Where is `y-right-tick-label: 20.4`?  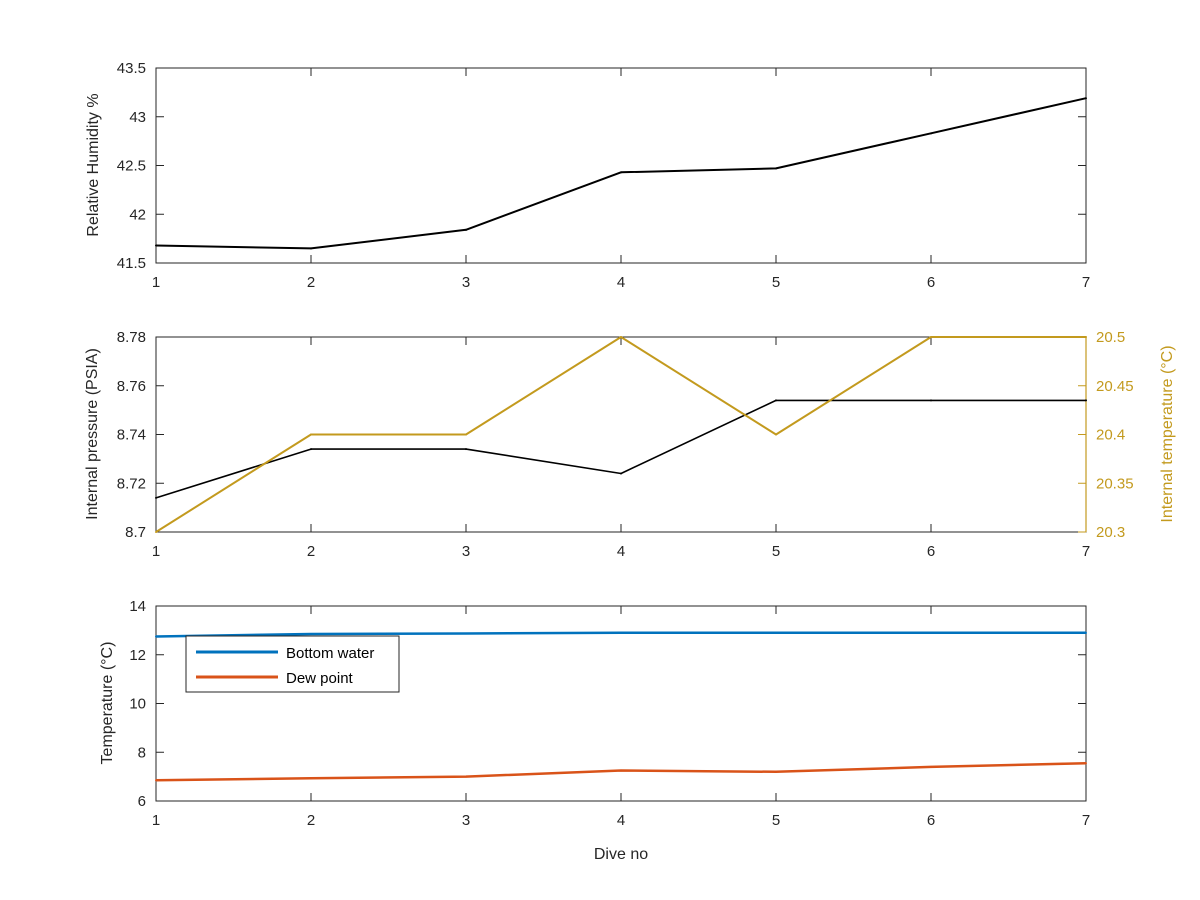 y-right-tick-label: 20.4 is located at coordinates (1110, 435).